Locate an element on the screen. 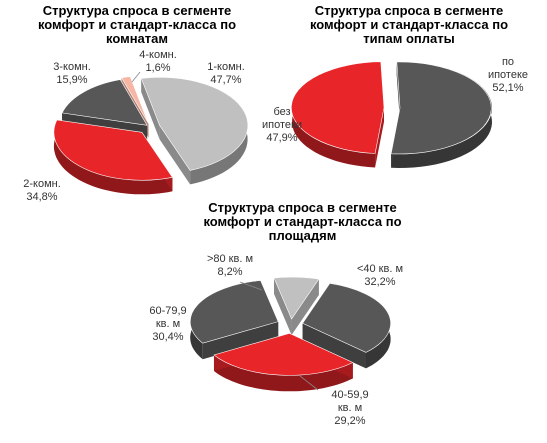  pie-0-label-4-комн: 4-комн. 1,6% is located at coordinates (158, 61).